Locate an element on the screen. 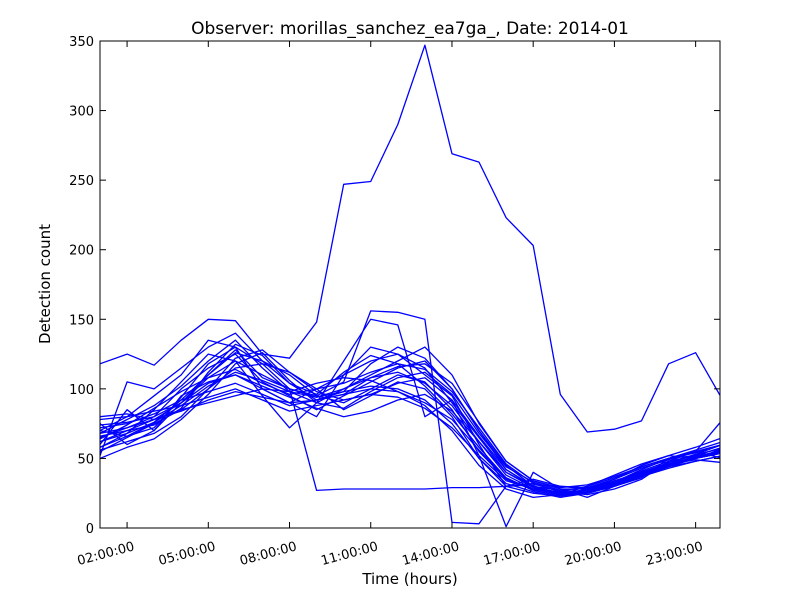 The height and width of the screenshot is (600, 800). y-tick-label: 200 is located at coordinates (81, 251).